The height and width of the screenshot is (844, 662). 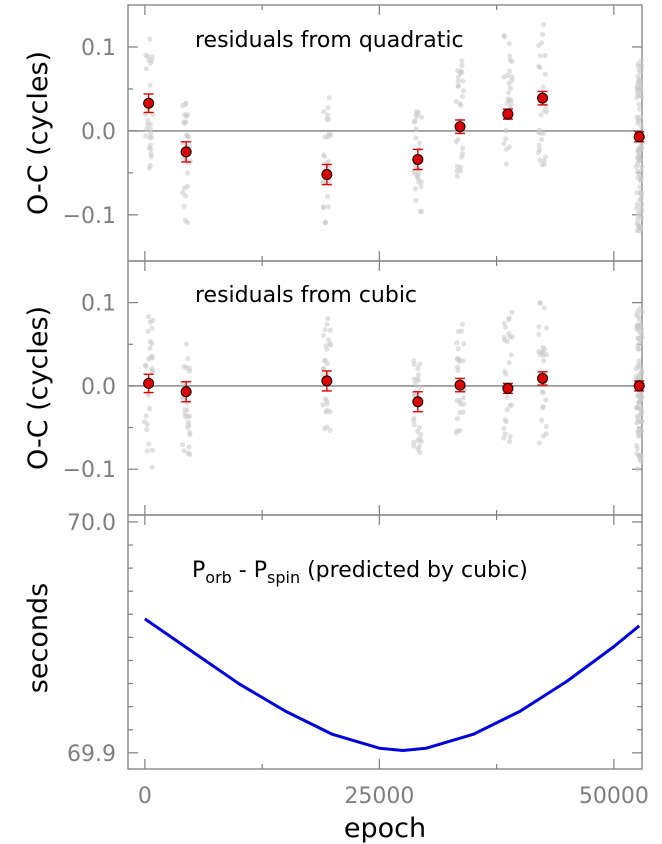 What do you see at coordinates (414, 570) in the screenshot?
I see `annotation-rest: (predicted by cubic)` at bounding box center [414, 570].